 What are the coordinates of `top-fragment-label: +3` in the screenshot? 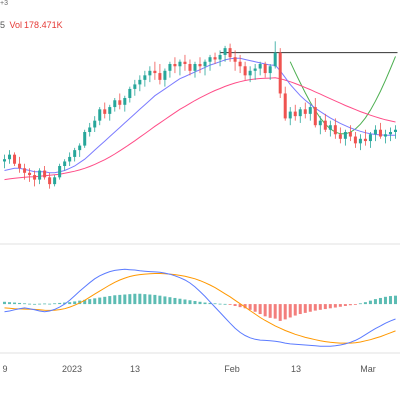 It's located at (4, 3).